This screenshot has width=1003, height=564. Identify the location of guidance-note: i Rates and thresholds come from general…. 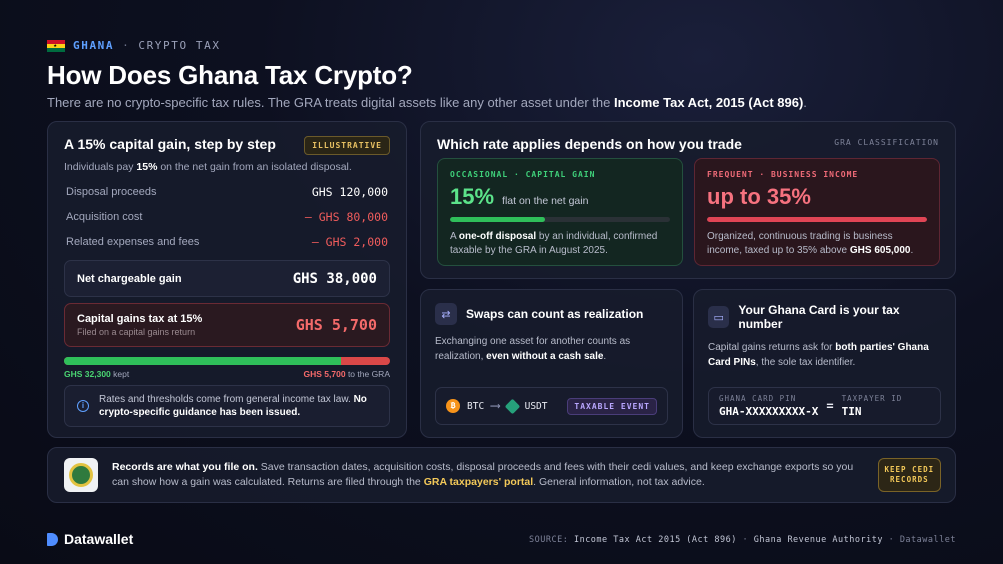
(227, 406).